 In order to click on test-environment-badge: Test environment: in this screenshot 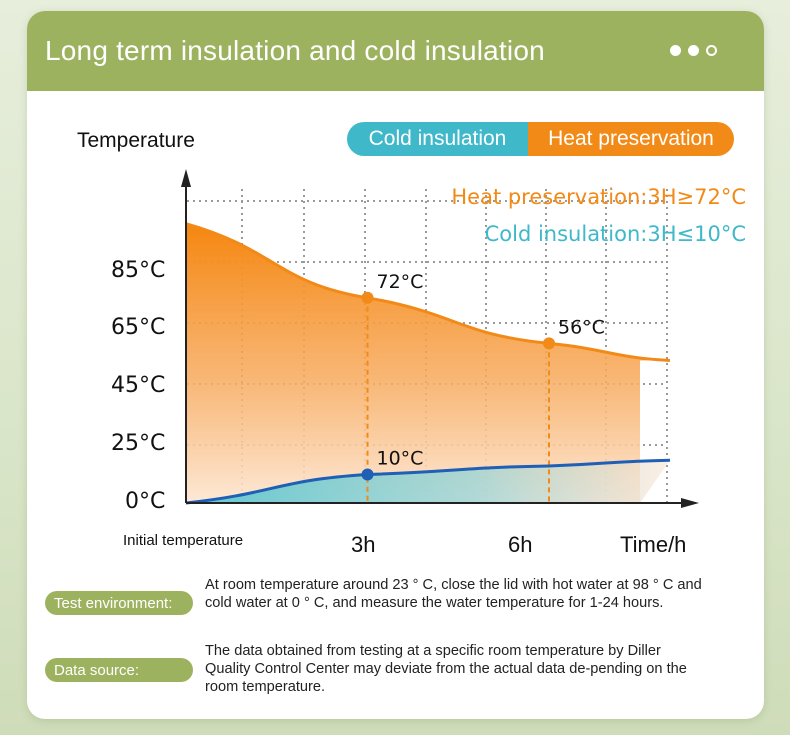, I will do `click(119, 603)`.